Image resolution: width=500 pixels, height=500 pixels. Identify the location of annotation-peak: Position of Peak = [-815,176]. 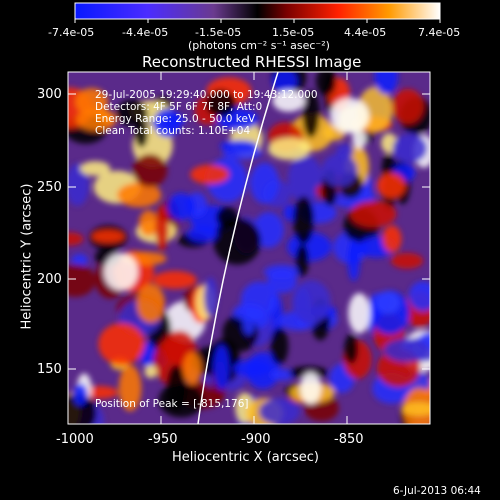
(172, 404).